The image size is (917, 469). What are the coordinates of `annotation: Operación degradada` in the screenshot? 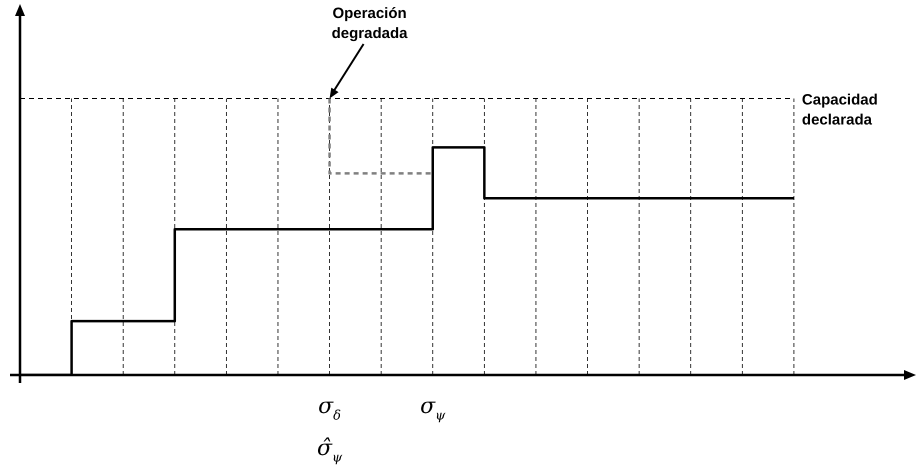 It's located at (370, 23).